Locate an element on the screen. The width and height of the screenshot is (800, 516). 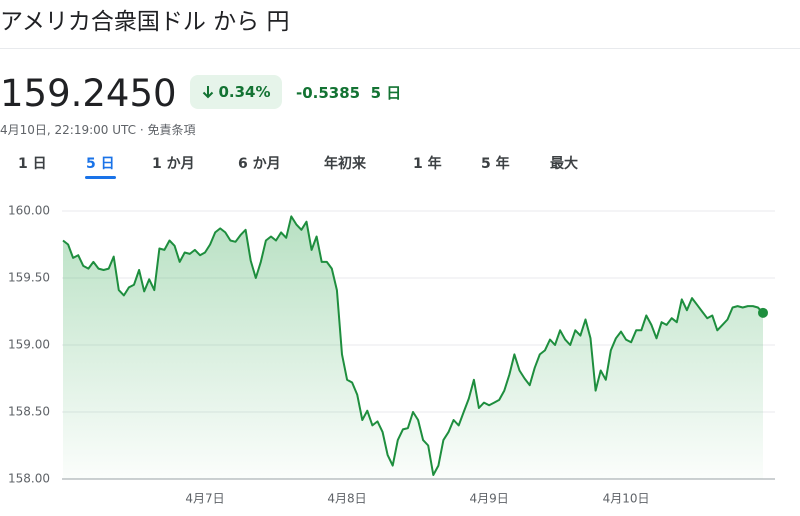
range-tab: 年初来 is located at coordinates (345, 164).